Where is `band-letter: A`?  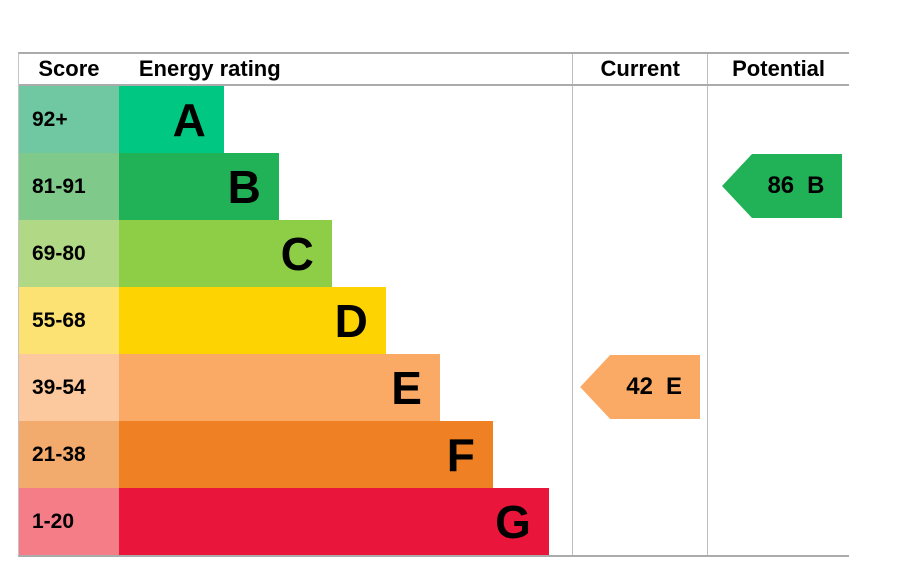 band-letter: A is located at coordinates (189, 119).